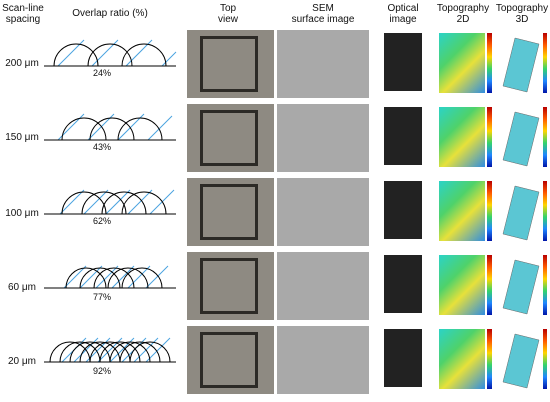  I want to click on header-topography-3d: Topography 3D, so click(522, 14).